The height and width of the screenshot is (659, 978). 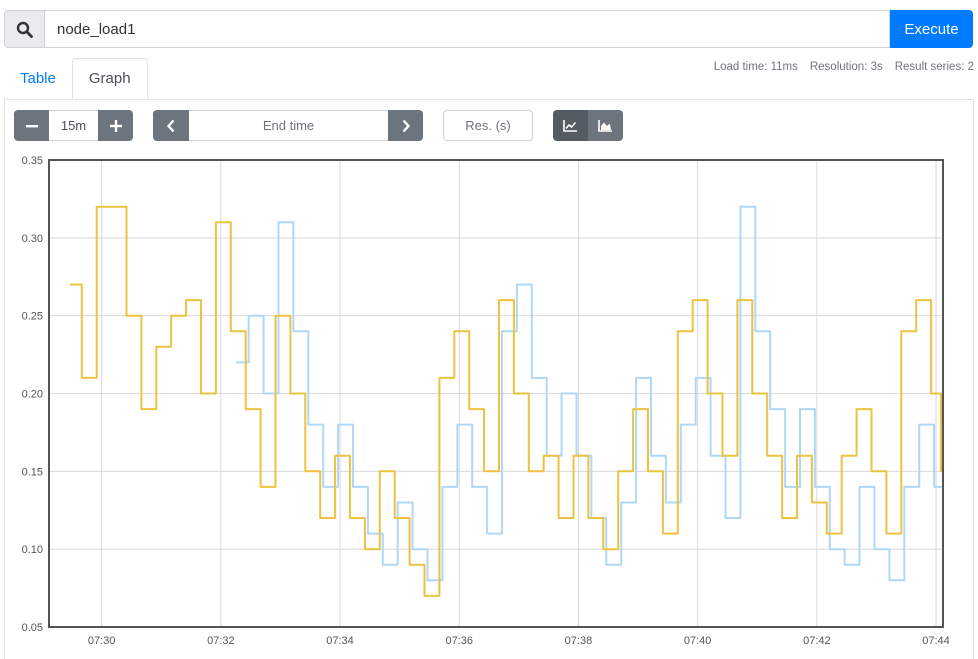 I want to click on prev-time-button, so click(x=171, y=125).